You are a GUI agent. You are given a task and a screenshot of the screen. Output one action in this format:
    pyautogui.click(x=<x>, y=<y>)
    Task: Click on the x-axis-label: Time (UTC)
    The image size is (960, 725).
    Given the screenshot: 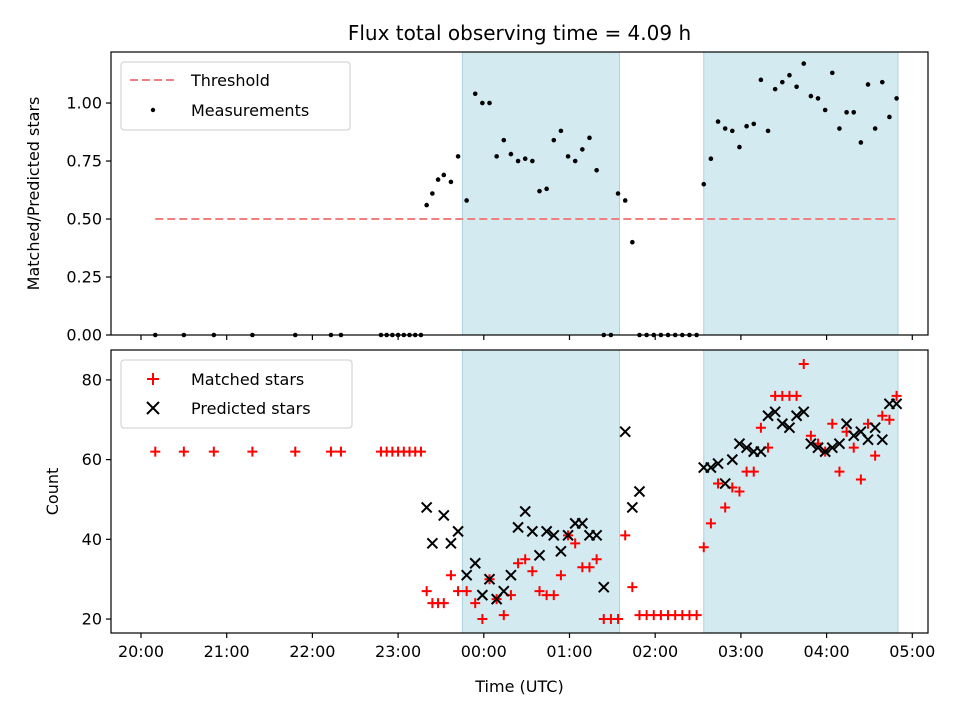 What is the action you would take?
    pyautogui.click(x=518, y=686)
    